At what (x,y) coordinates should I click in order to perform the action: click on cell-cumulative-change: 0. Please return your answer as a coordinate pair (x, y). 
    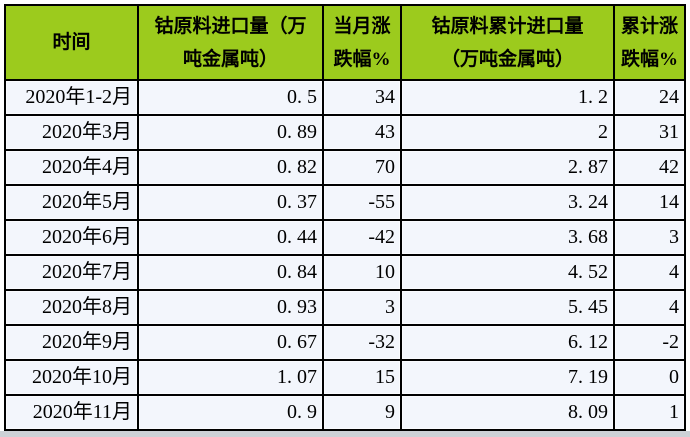
    Looking at the image, I should click on (649, 377).